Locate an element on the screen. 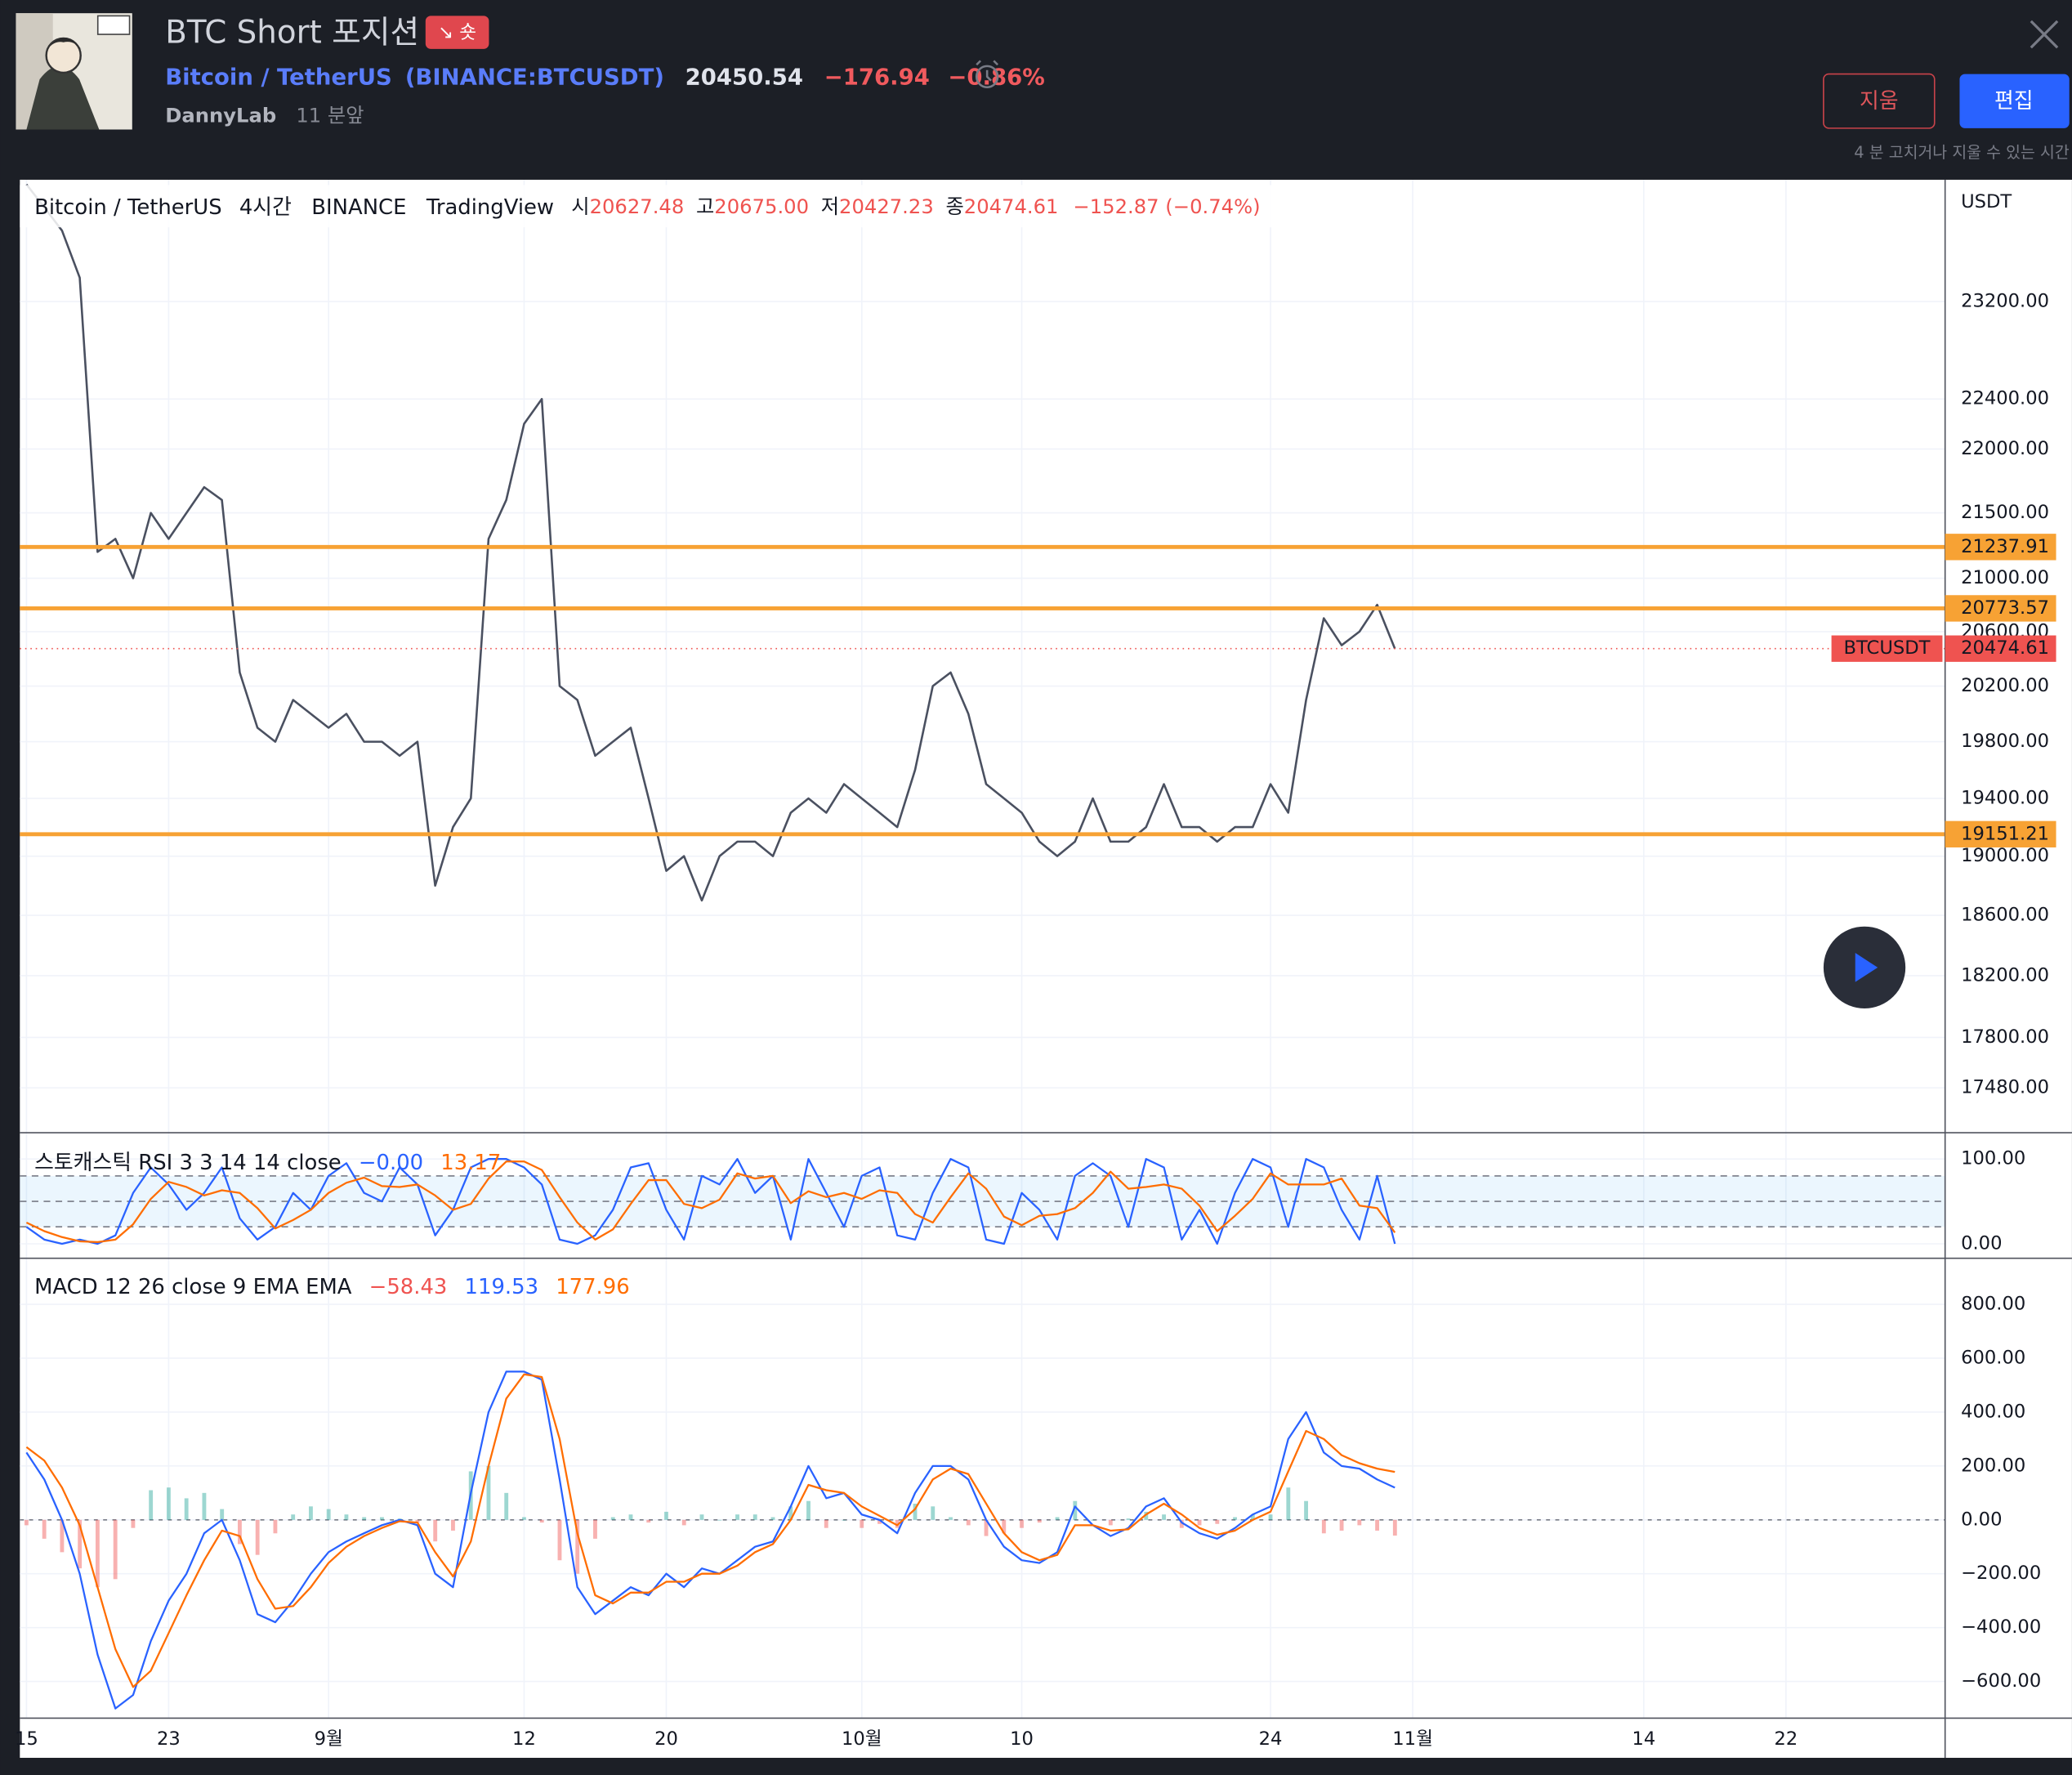  x-tick-label: 11월 is located at coordinates (1412, 1739).